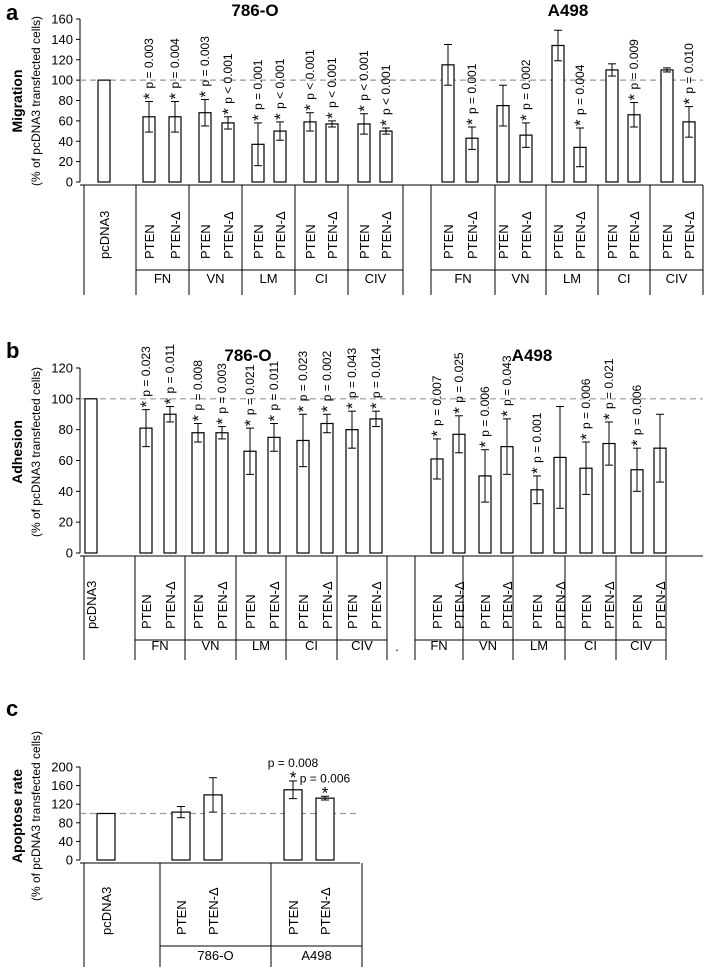  I want to click on group-label: LM, so click(268, 278).